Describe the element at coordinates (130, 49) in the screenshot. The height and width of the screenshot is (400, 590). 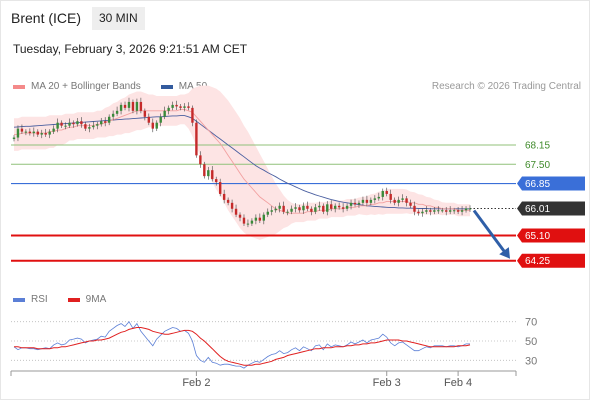
I see `timestamp: Tuesday, February 3, 2026 9:21:51 AM CET` at that location.